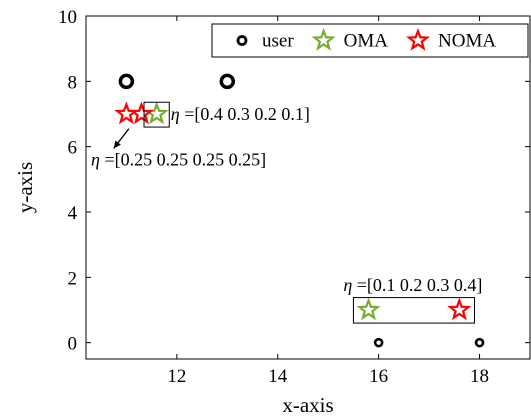  What do you see at coordinates (278, 376) in the screenshot?
I see `x-tick-label: 14` at bounding box center [278, 376].